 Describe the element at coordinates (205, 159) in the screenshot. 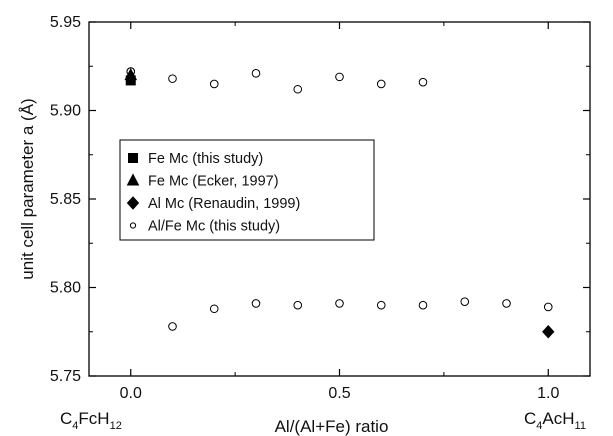

I see `legend-label: Fe Mc (this study)` at that location.